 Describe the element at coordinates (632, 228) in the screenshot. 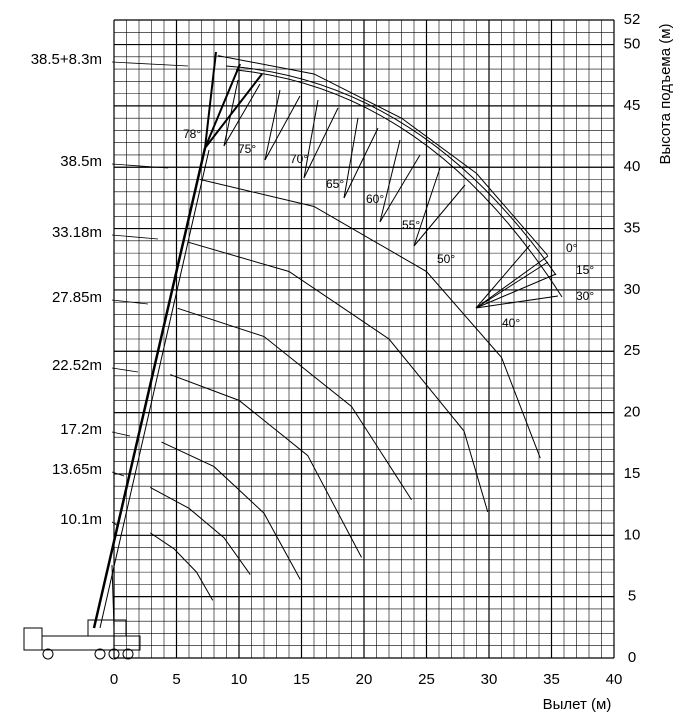

I see `y-tick-label: 35` at that location.